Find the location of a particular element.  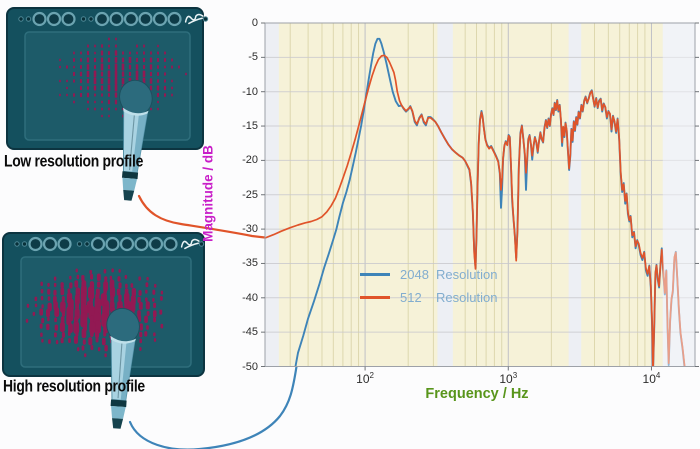

amp-illustration-high is located at coordinates (103, 304).